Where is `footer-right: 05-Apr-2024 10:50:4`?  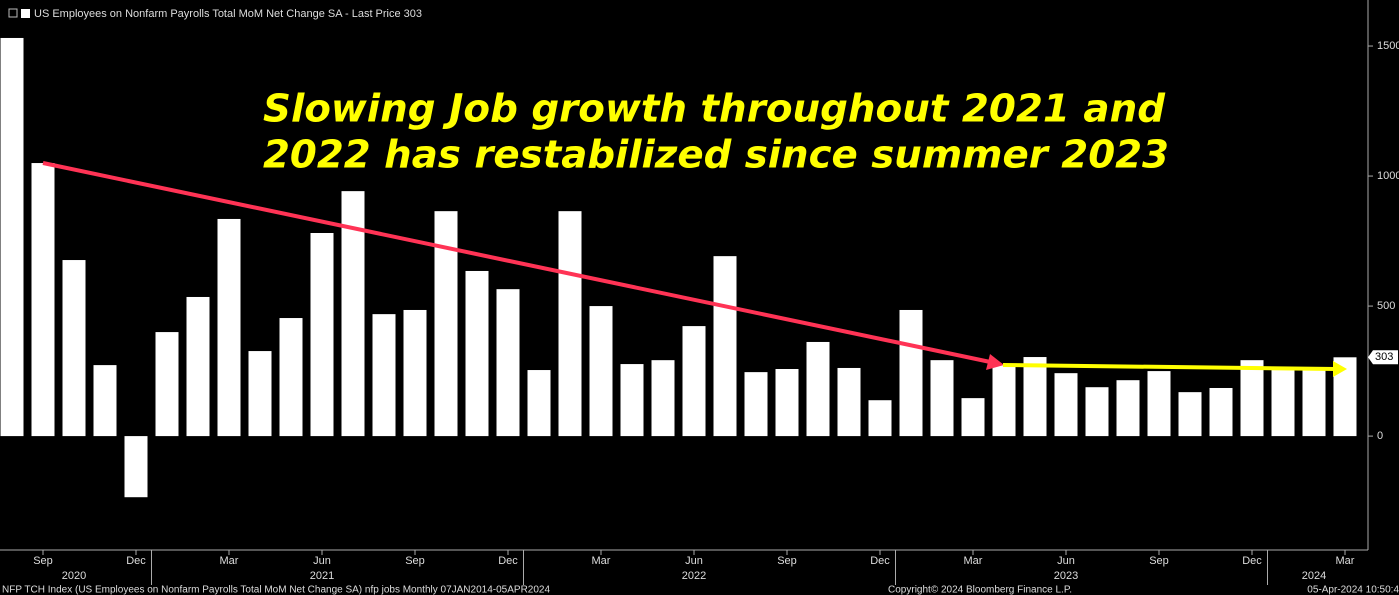 footer-right: 05-Apr-2024 10:50:4 is located at coordinates (1353, 590).